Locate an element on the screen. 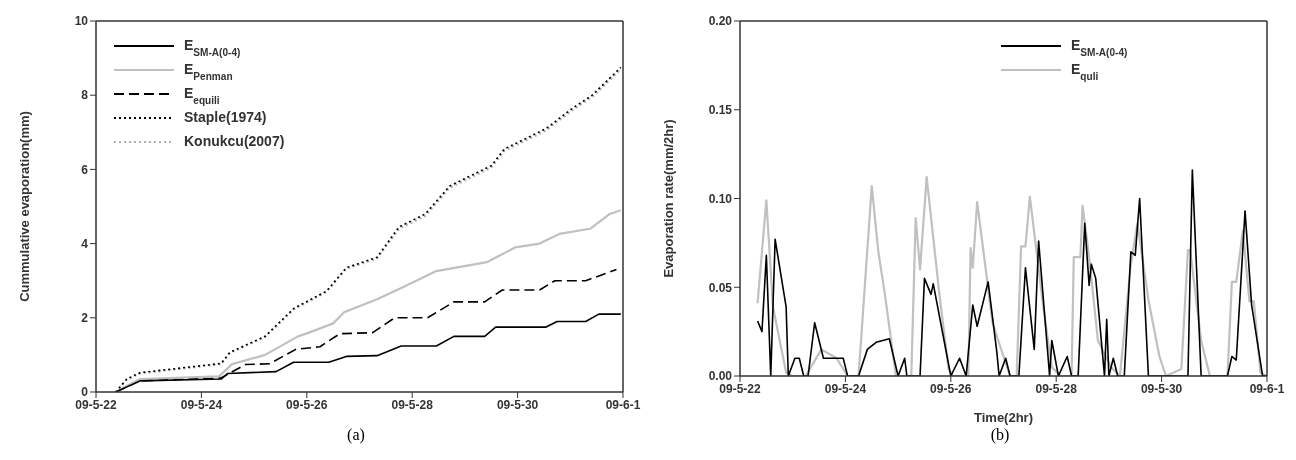 The height and width of the screenshot is (460, 1296). y-tick-label: 0 is located at coordinates (85, 392).